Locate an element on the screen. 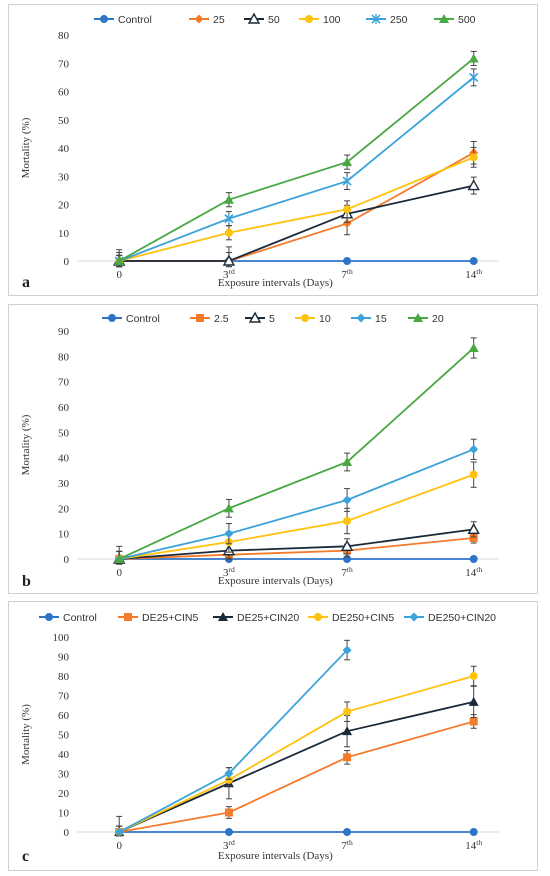  legend-label: 15 is located at coordinates (381, 319).